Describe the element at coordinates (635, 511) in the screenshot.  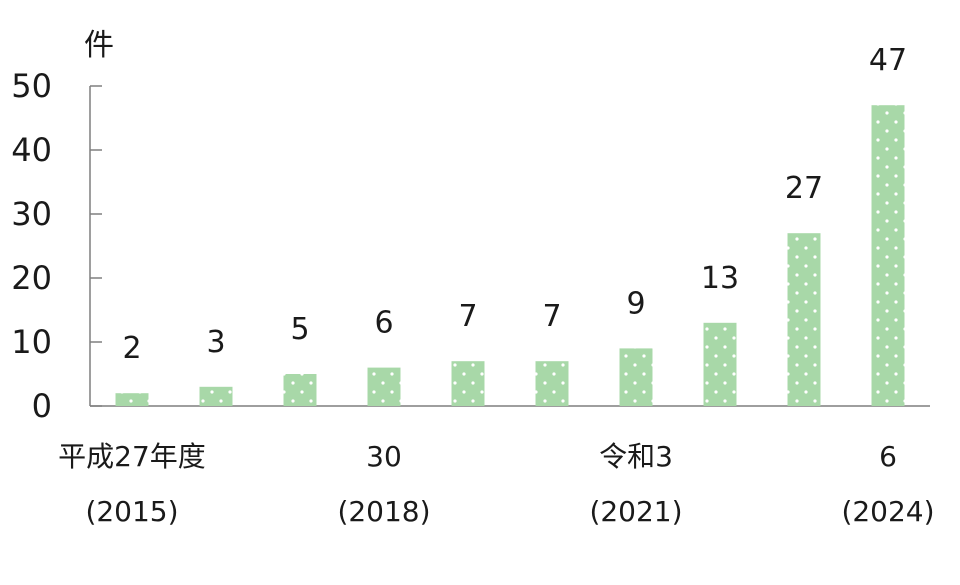
I see `x-category-year-label: (2021)` at that location.